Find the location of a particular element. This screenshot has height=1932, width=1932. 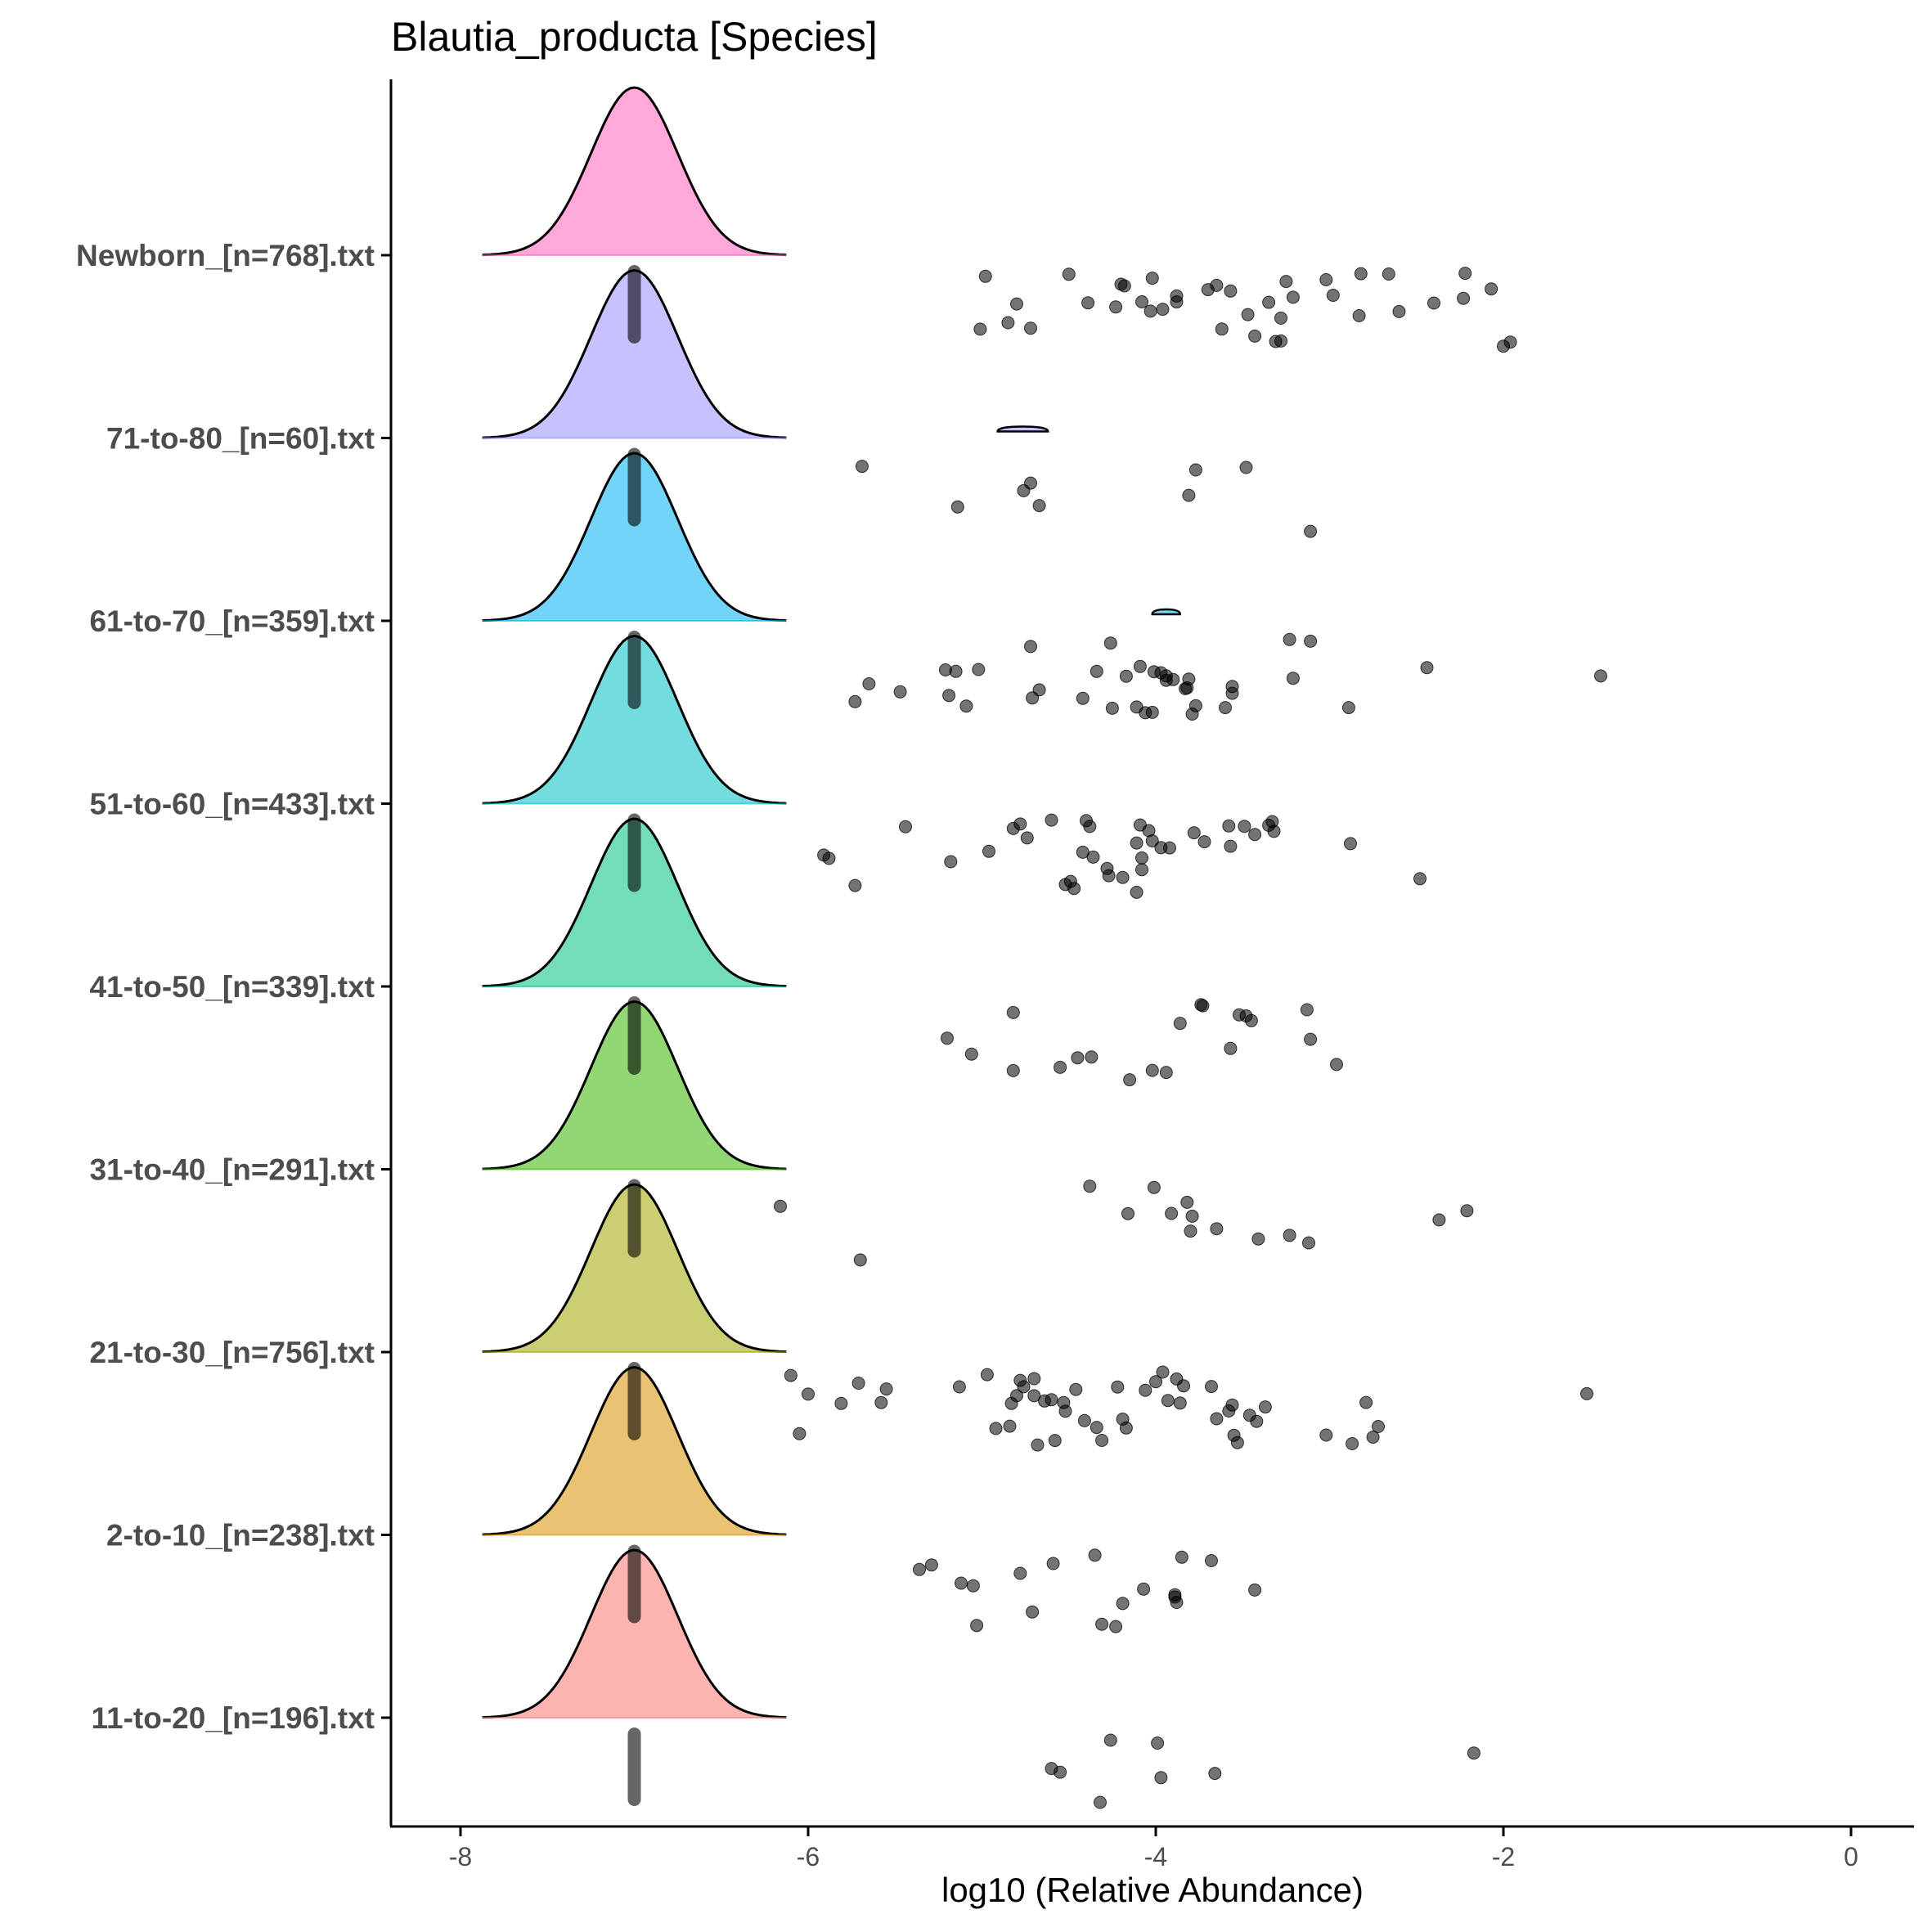

x-tick-label: -2 is located at coordinates (1504, 1857).